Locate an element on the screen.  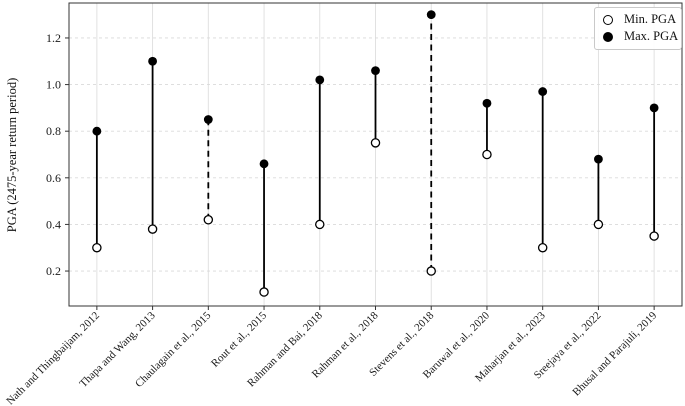
y-axis-label: PGA (2475-year return period) is located at coordinates (12, 155).